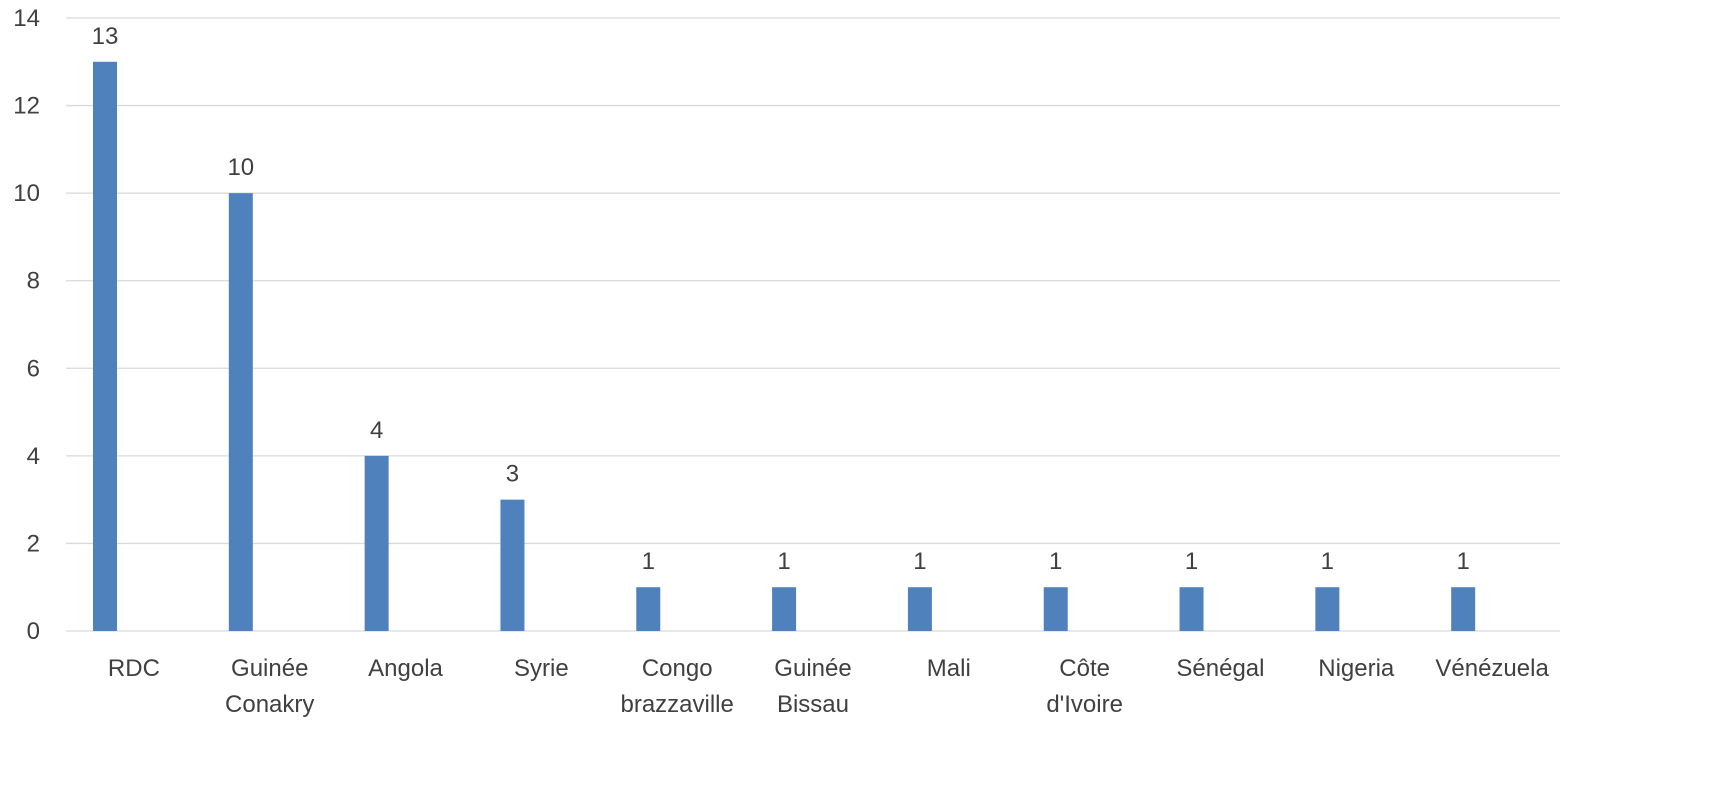  What do you see at coordinates (134, 668) in the screenshot?
I see `category-label-0: RDC` at bounding box center [134, 668].